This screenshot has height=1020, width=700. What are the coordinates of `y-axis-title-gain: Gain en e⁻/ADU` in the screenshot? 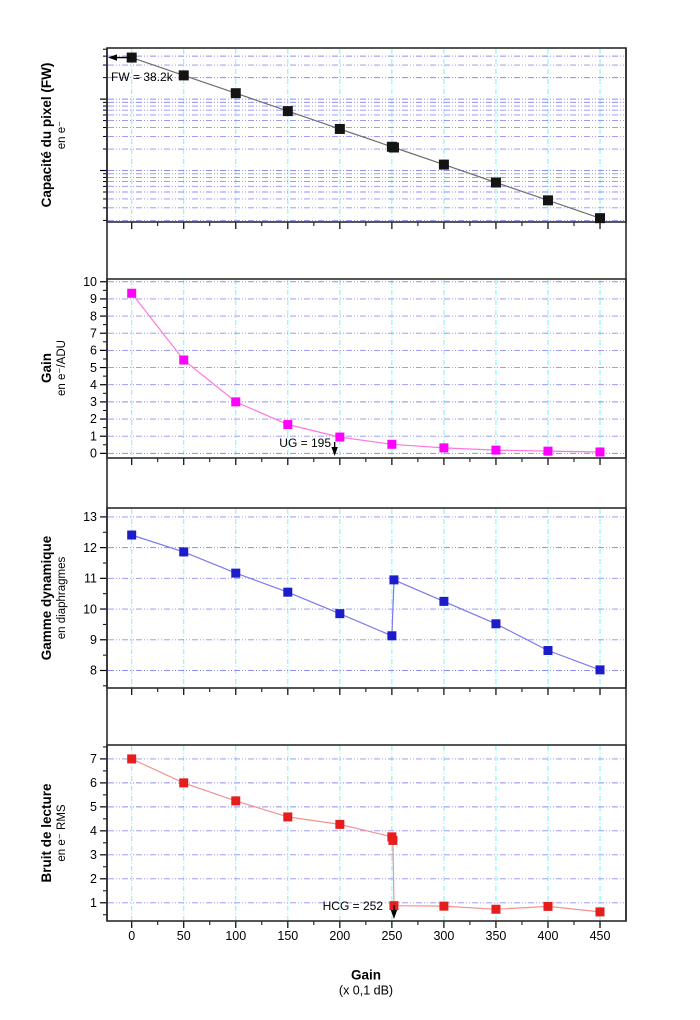 It's located at (54, 368).